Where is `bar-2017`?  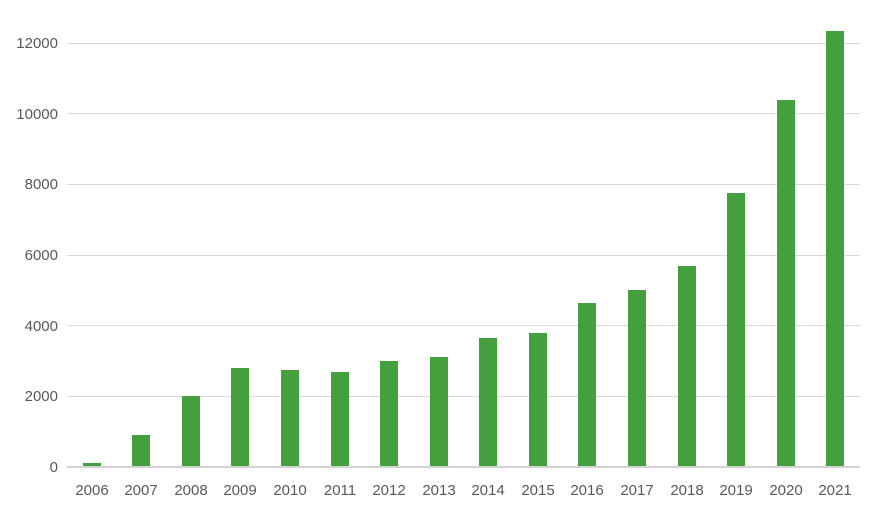
bar-2017 is located at coordinates (637, 378).